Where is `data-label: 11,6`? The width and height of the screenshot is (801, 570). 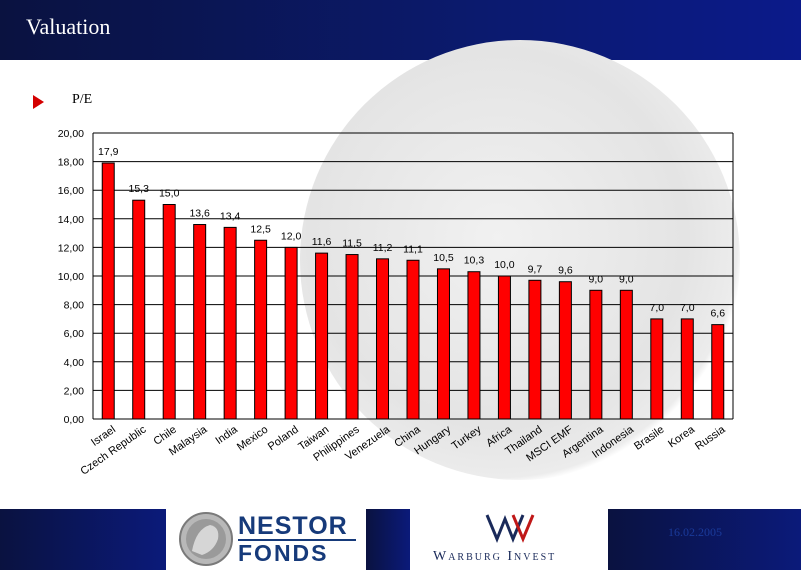 data-label: 11,6 is located at coordinates (322, 242).